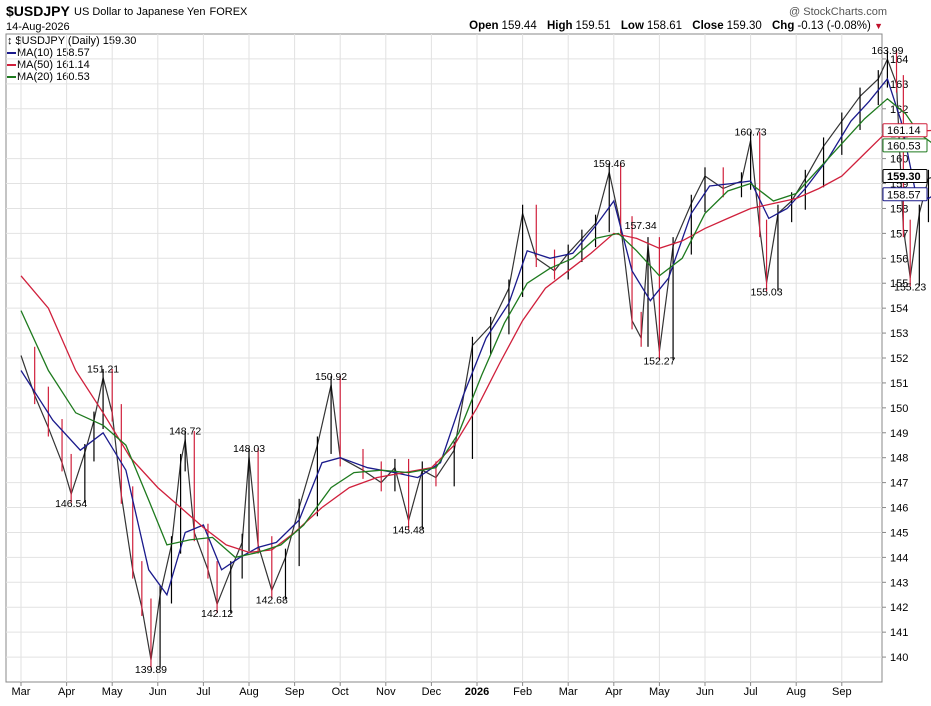 The width and height of the screenshot is (931, 706). Describe the element at coordinates (887, 51) in the screenshot. I see `price-annotation: 163.99` at that location.